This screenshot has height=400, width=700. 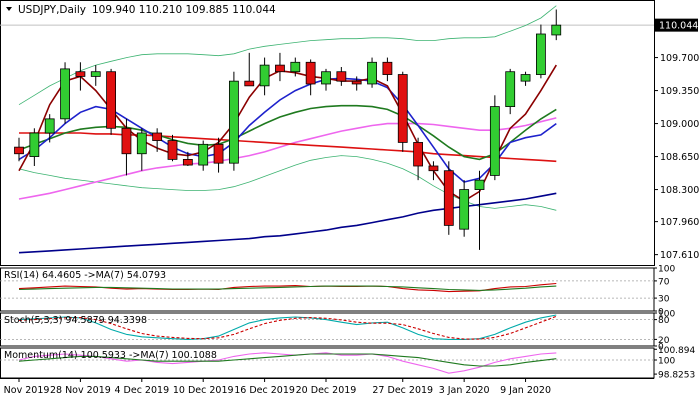 I want to click on time-tick-label: 3 Jan 2020, so click(x=464, y=390).